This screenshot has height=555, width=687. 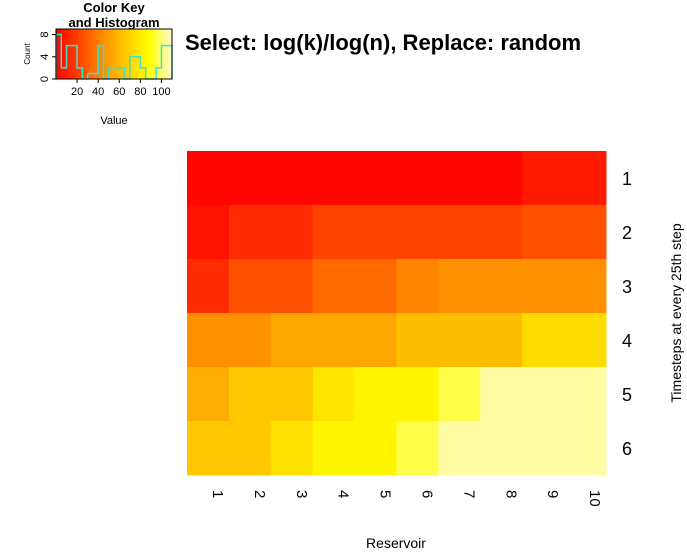 What do you see at coordinates (396, 543) in the screenshot?
I see `x-axis-label: Reservoir` at bounding box center [396, 543].